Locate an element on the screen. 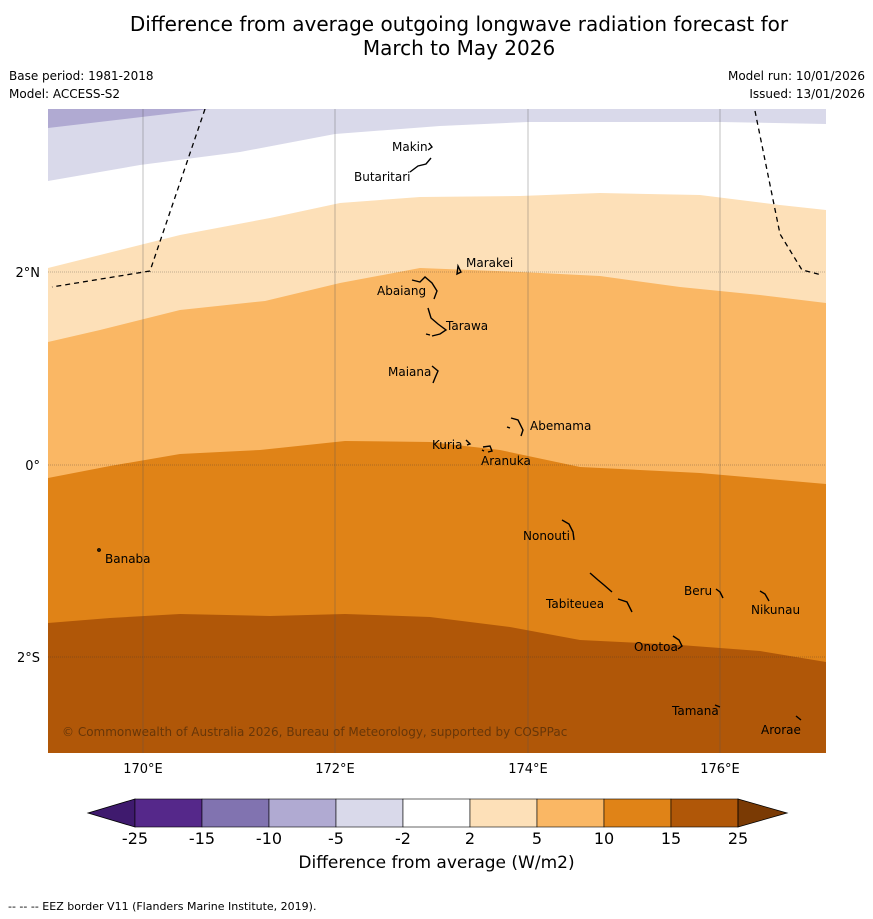 This screenshot has height=919, width=873. label-arorae: Arorae is located at coordinates (781, 730).